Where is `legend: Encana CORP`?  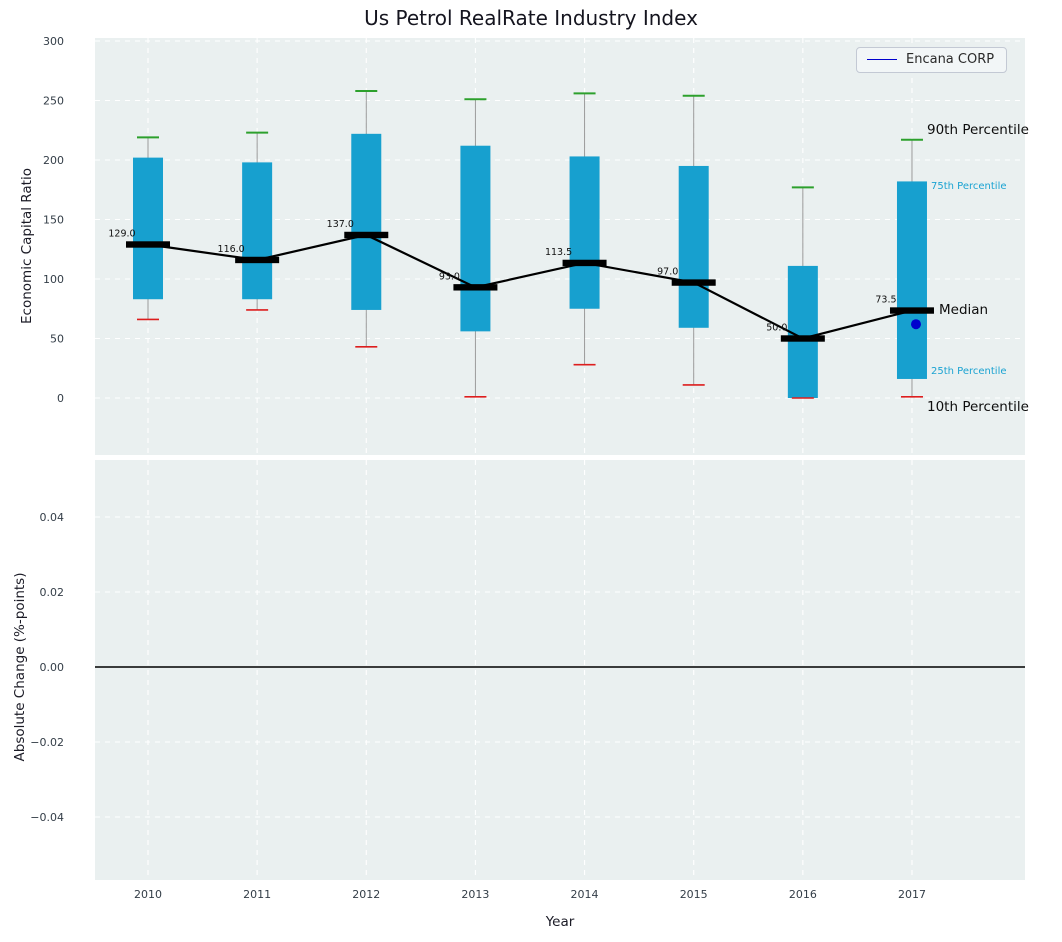
legend: Encana CORP is located at coordinates (932, 60).